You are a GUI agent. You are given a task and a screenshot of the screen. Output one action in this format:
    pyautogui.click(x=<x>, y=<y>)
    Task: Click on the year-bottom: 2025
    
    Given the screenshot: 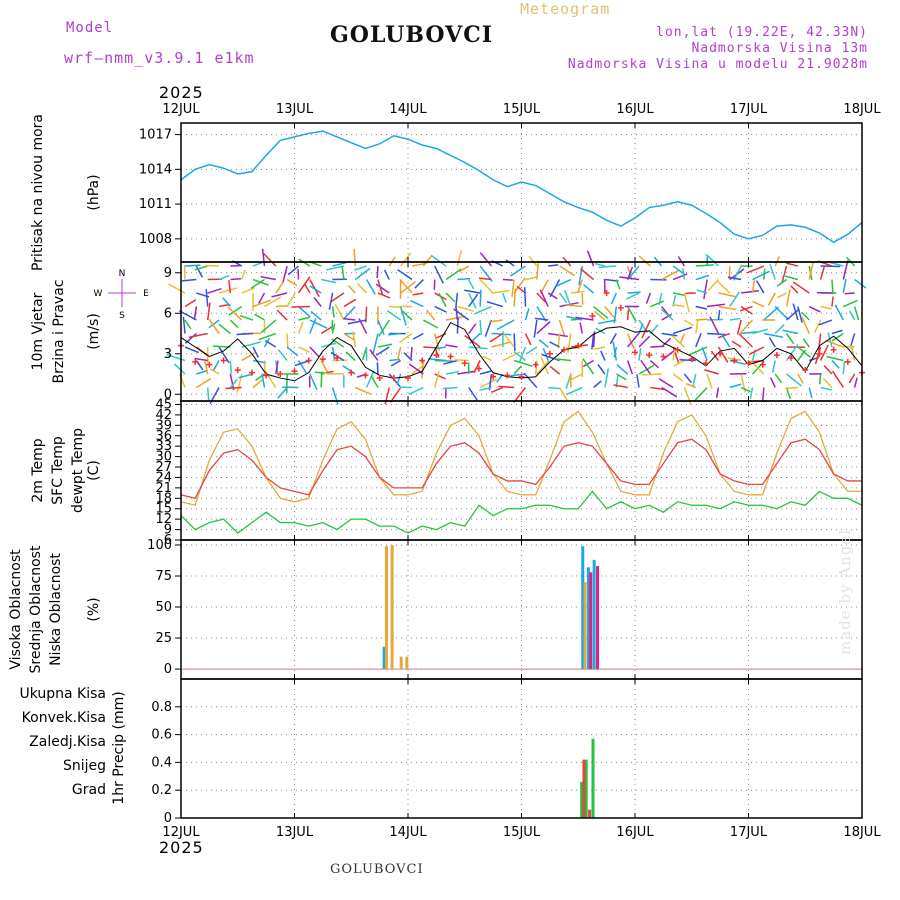 What is the action you would take?
    pyautogui.click(x=181, y=847)
    